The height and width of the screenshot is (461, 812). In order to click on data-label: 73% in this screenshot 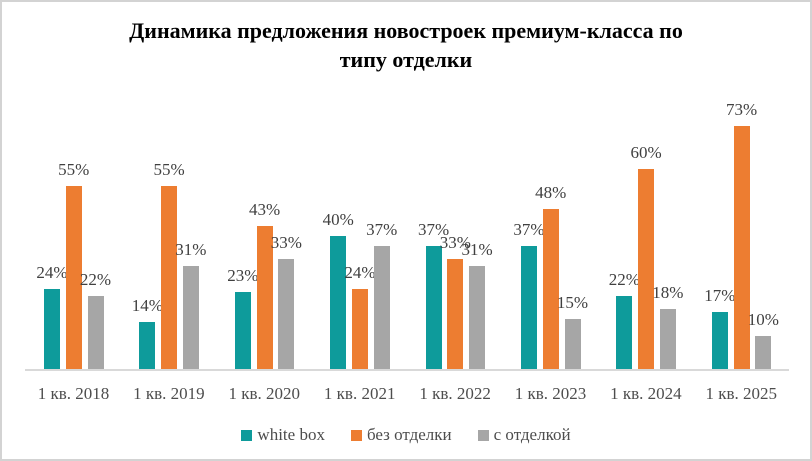, I will do `click(741, 109)`.